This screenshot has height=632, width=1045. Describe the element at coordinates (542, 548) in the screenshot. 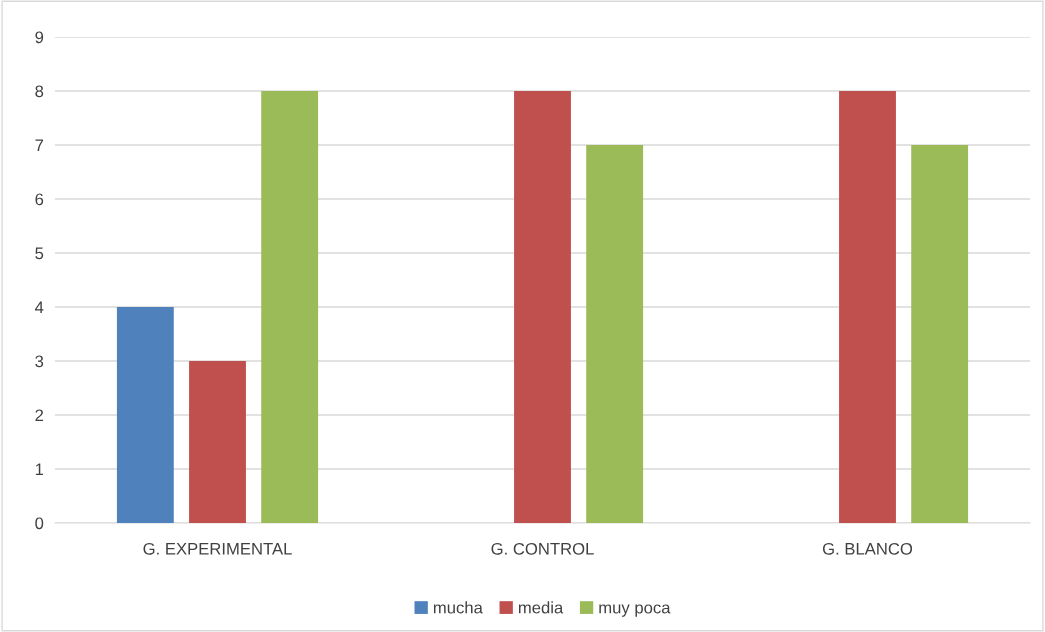

I see `x-tick-label: G. CONTROL` at that location.